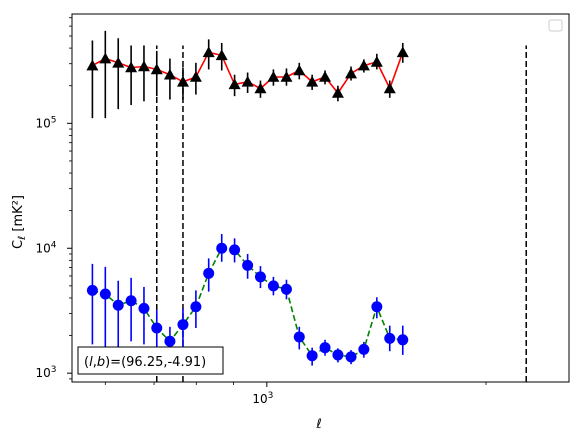 The image size is (580, 441). What do you see at coordinates (262, 398) in the screenshot?
I see `x-tick-label: 103` at bounding box center [262, 398].